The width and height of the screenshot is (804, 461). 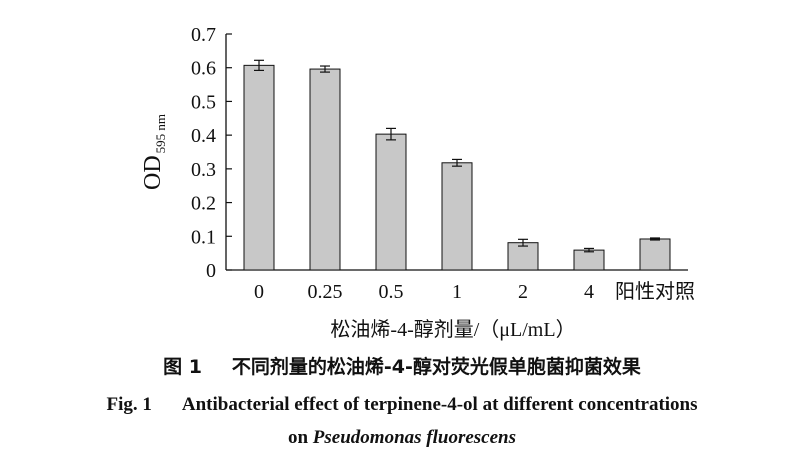 What do you see at coordinates (129, 404) in the screenshot?
I see `caption-en-label: Fig. 1` at bounding box center [129, 404].